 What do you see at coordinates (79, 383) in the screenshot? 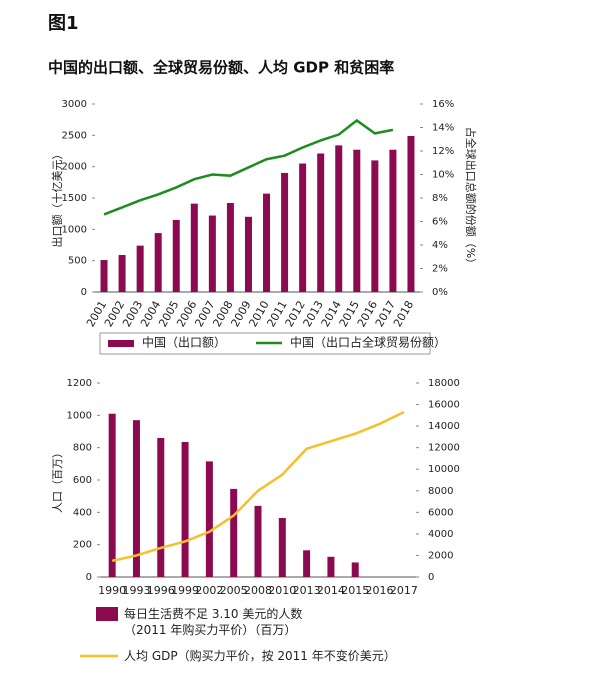
I see `y-tick-label: 1200` at bounding box center [79, 383].